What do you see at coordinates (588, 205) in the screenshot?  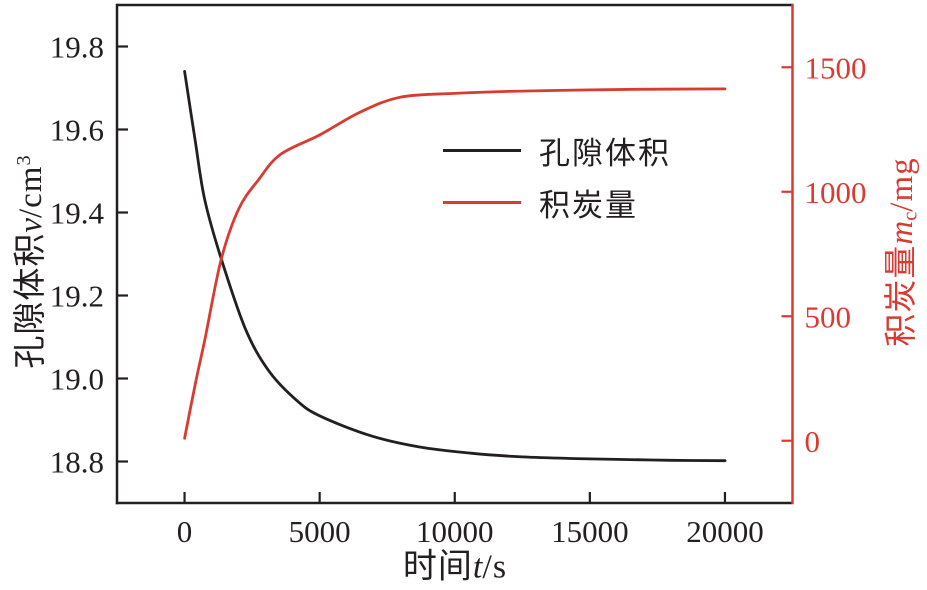 I see `legend-label-carbon-deposit: 积炭量` at bounding box center [588, 205].